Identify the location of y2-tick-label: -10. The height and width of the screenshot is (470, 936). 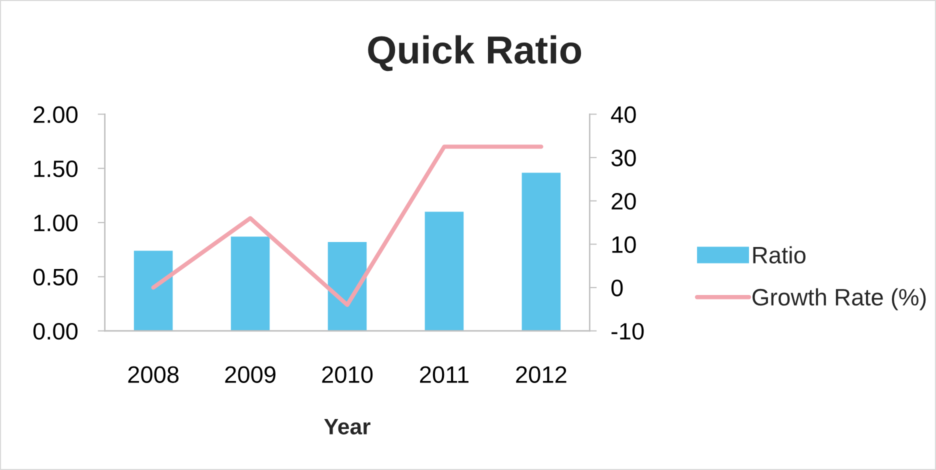
(628, 331).